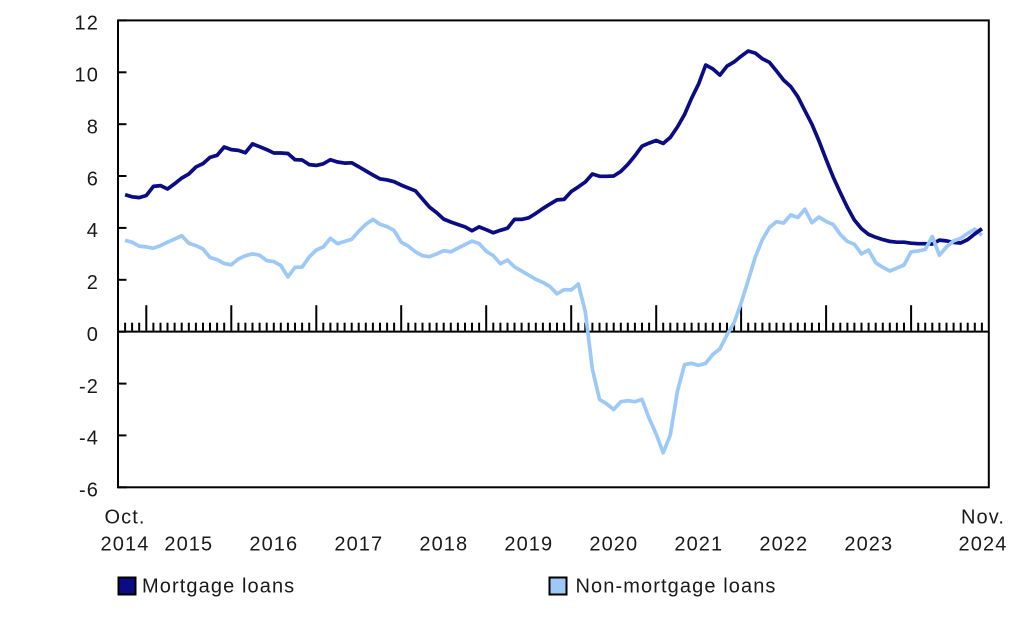 This screenshot has height=633, width=1024. What do you see at coordinates (218, 587) in the screenshot?
I see `svg-text: Mortgage loans` at bounding box center [218, 587].